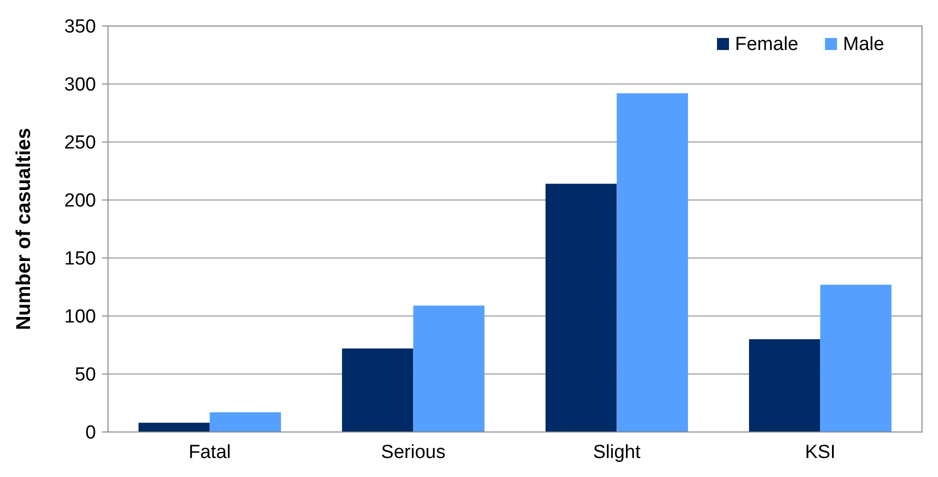 This screenshot has height=477, width=938. Describe the element at coordinates (85, 375) in the screenshot. I see `y-tick-label: 50` at that location.